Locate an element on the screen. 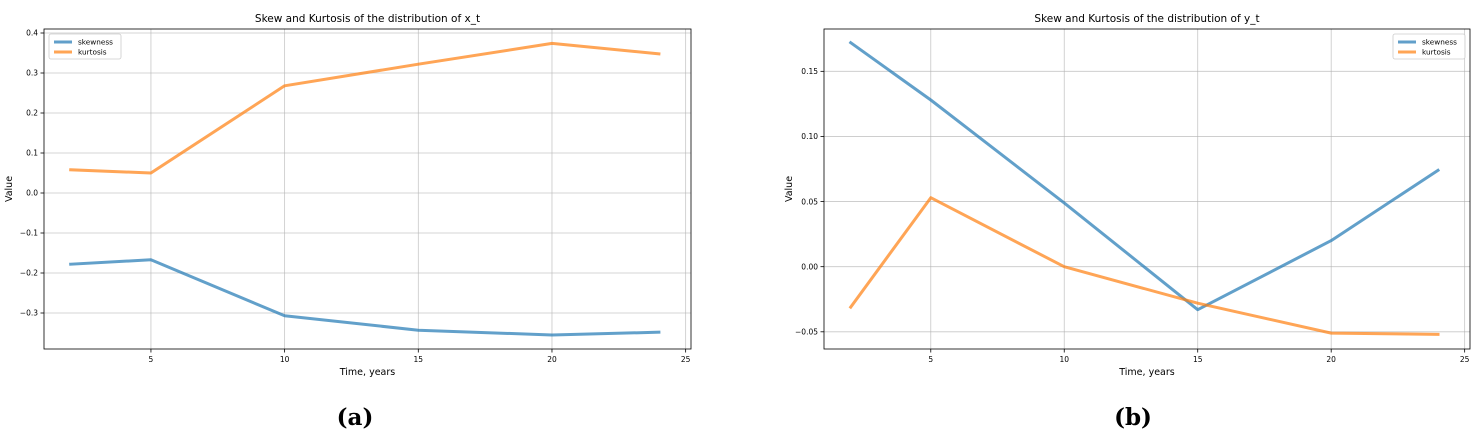  y-tick-label: −0.2 is located at coordinates (29, 273).